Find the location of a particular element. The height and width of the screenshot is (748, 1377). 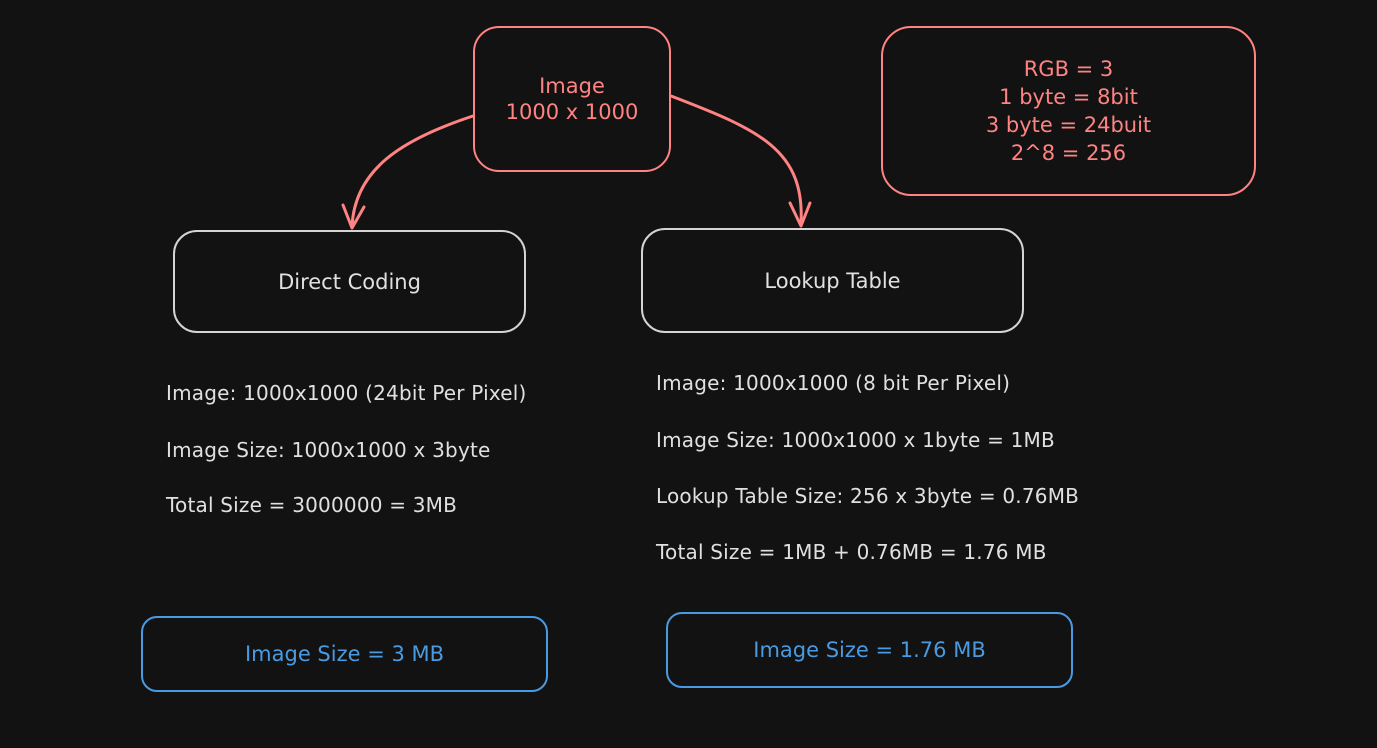

lookup-table-node: Lookup Table is located at coordinates (832, 280).